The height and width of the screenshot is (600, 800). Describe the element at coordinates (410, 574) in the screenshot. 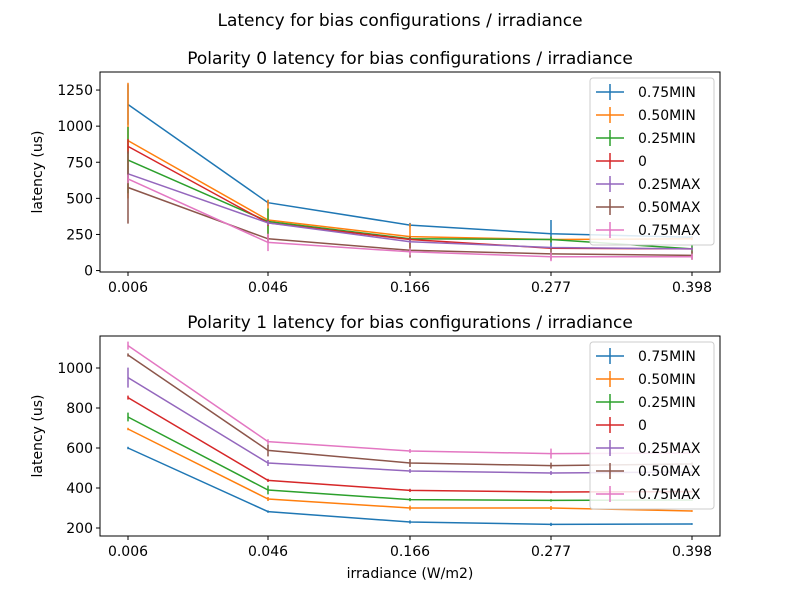

I see `x-axis-label: irradiance (W/m2)` at that location.